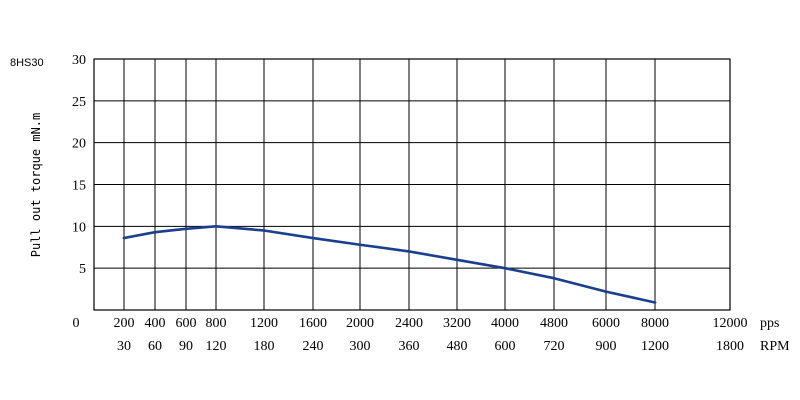 The height and width of the screenshot is (400, 800). I want to click on series-group, so click(389, 264).